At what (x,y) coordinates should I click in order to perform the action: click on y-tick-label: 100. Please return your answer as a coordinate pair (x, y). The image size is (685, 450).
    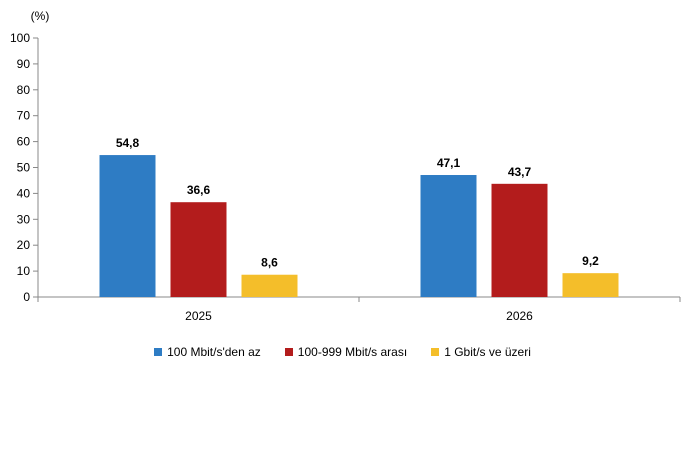
    Looking at the image, I should click on (20, 38).